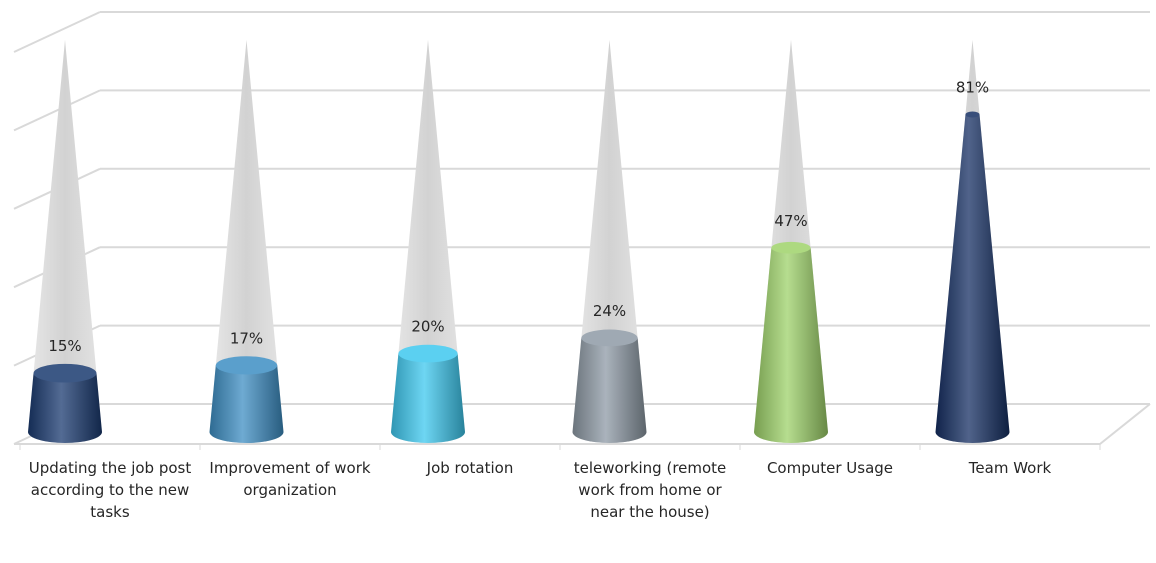 Image resolution: width=1156 pixels, height=563 pixels. What do you see at coordinates (290, 479) in the screenshot?
I see `x-tick-label: Improvement of work organization` at bounding box center [290, 479].